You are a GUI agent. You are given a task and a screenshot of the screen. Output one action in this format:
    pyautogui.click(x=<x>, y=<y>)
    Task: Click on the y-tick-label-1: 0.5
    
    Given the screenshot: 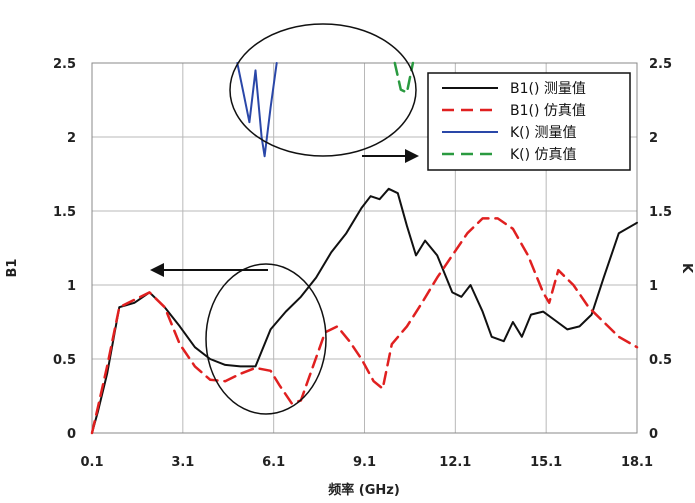 What is the action you would take?
    pyautogui.click(x=64, y=360)
    